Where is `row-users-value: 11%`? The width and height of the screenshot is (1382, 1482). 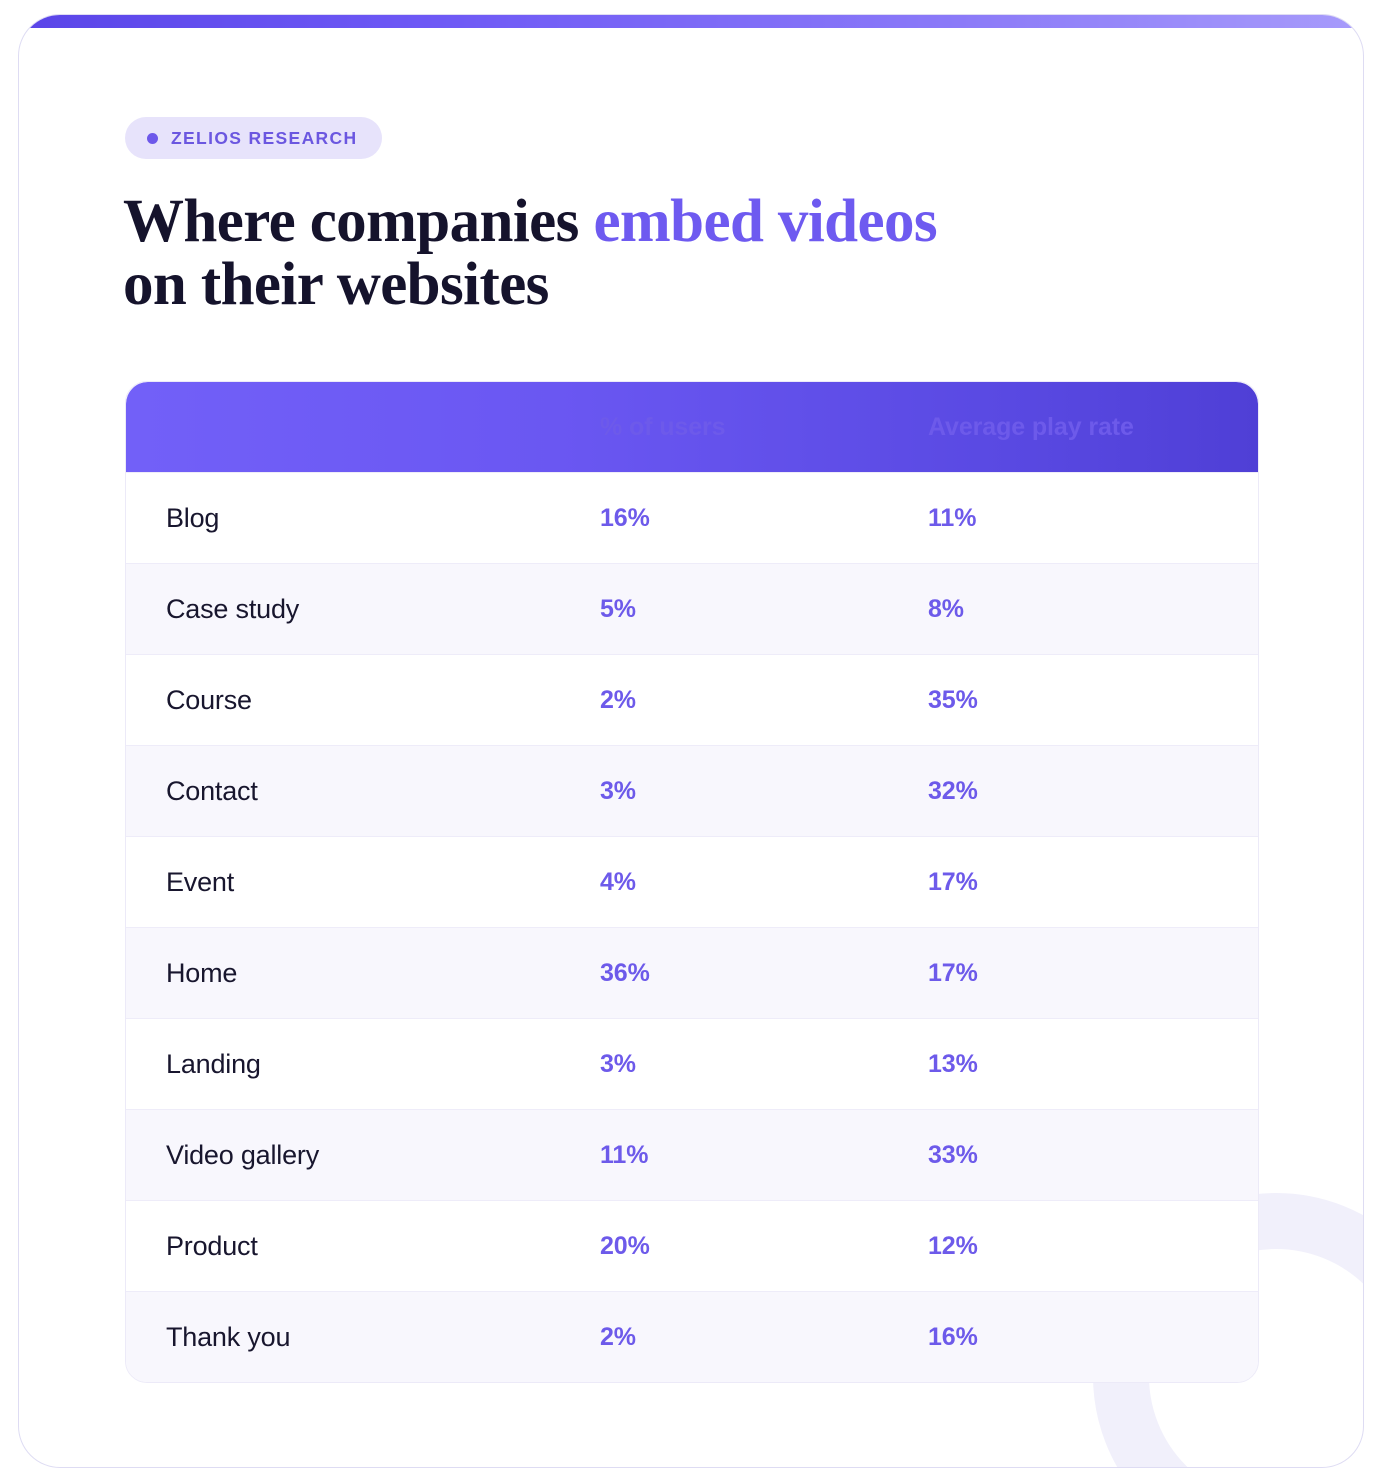
row-users-value: 11% is located at coordinates (624, 1154).